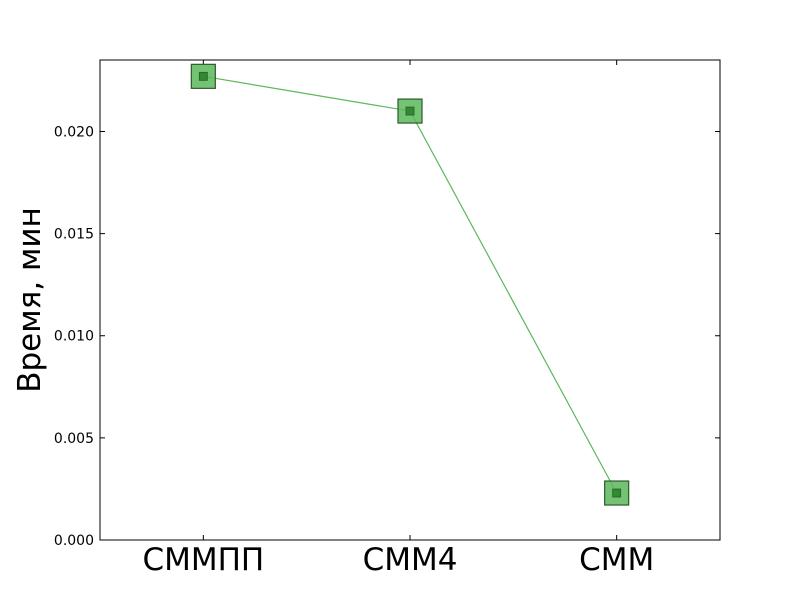  I want to click on y-tick-label: 0.010, so click(74, 337).